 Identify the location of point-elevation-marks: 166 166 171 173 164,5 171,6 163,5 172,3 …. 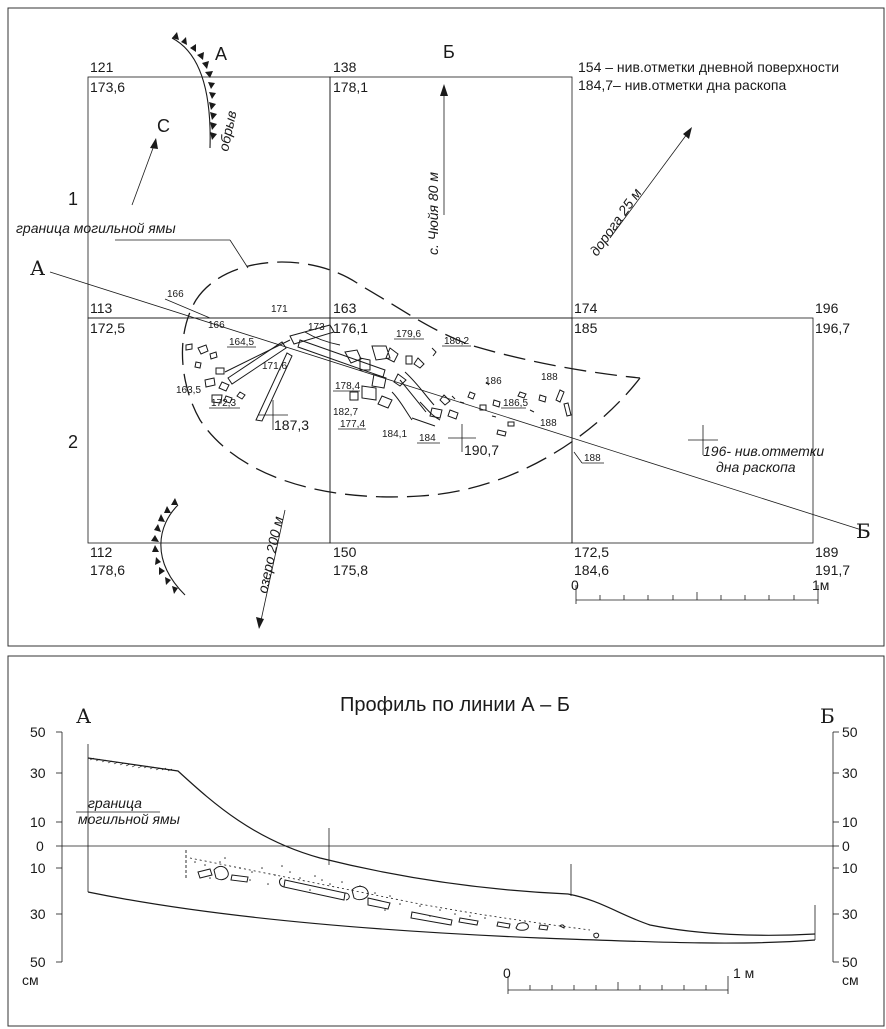
(384, 376).